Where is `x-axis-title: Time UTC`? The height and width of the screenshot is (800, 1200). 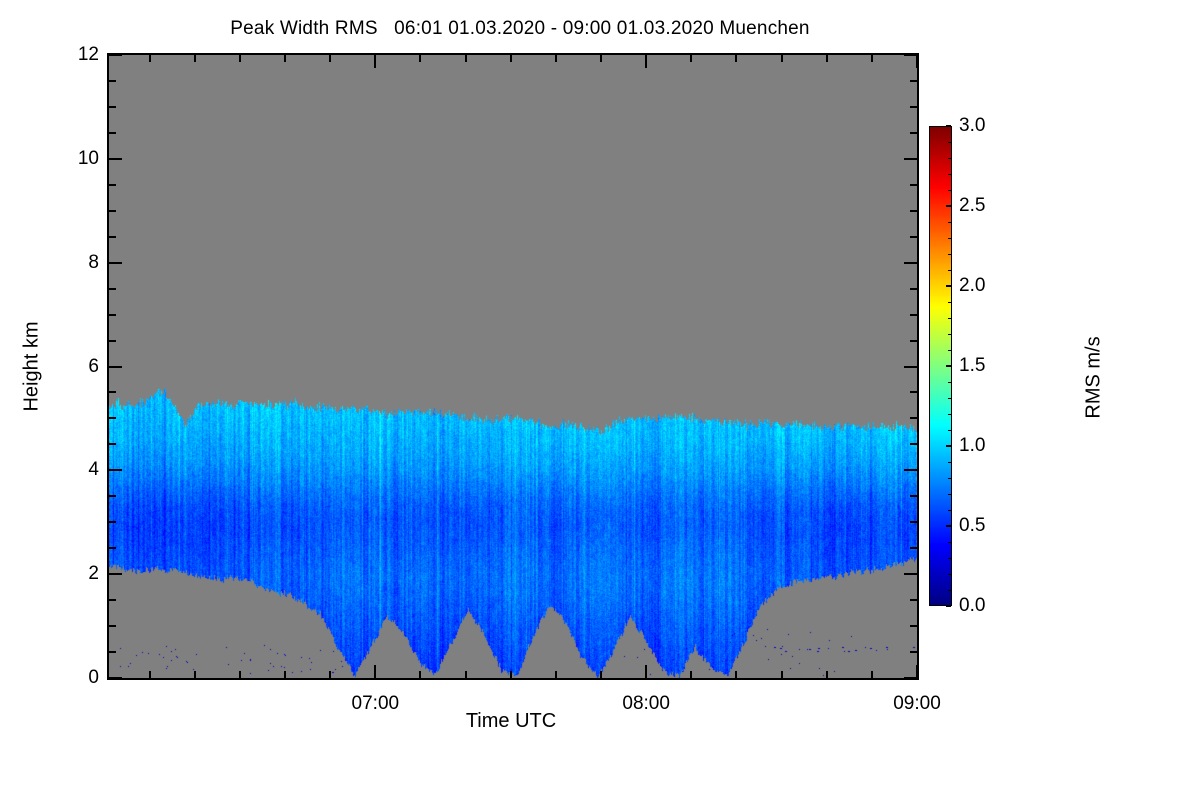
x-axis-title: Time UTC is located at coordinates (511, 721).